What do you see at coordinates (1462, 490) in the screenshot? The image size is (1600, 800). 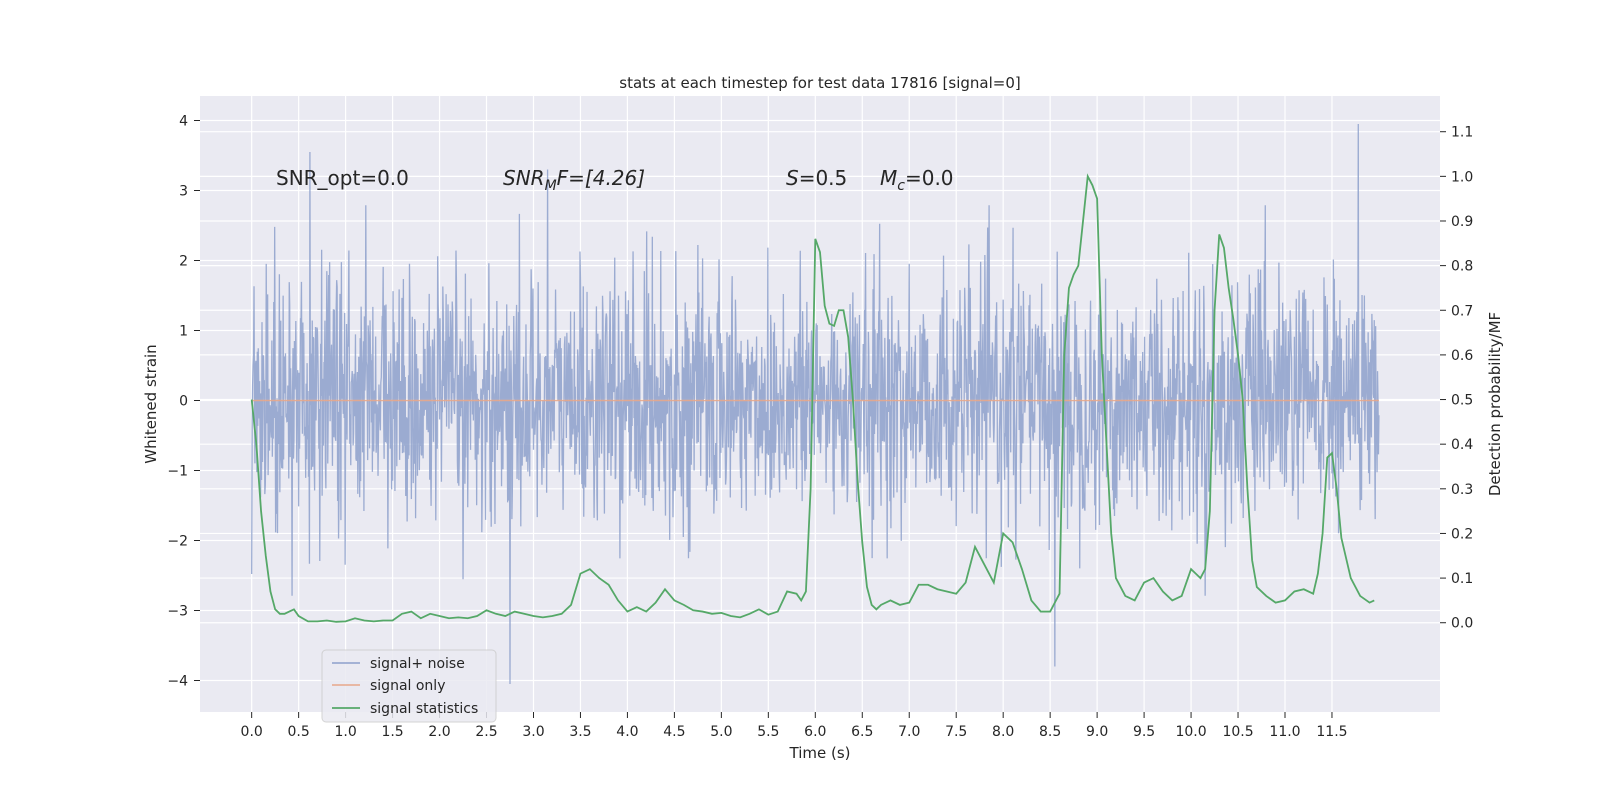 I see `y-right-tick-label: 0.3` at bounding box center [1462, 490].